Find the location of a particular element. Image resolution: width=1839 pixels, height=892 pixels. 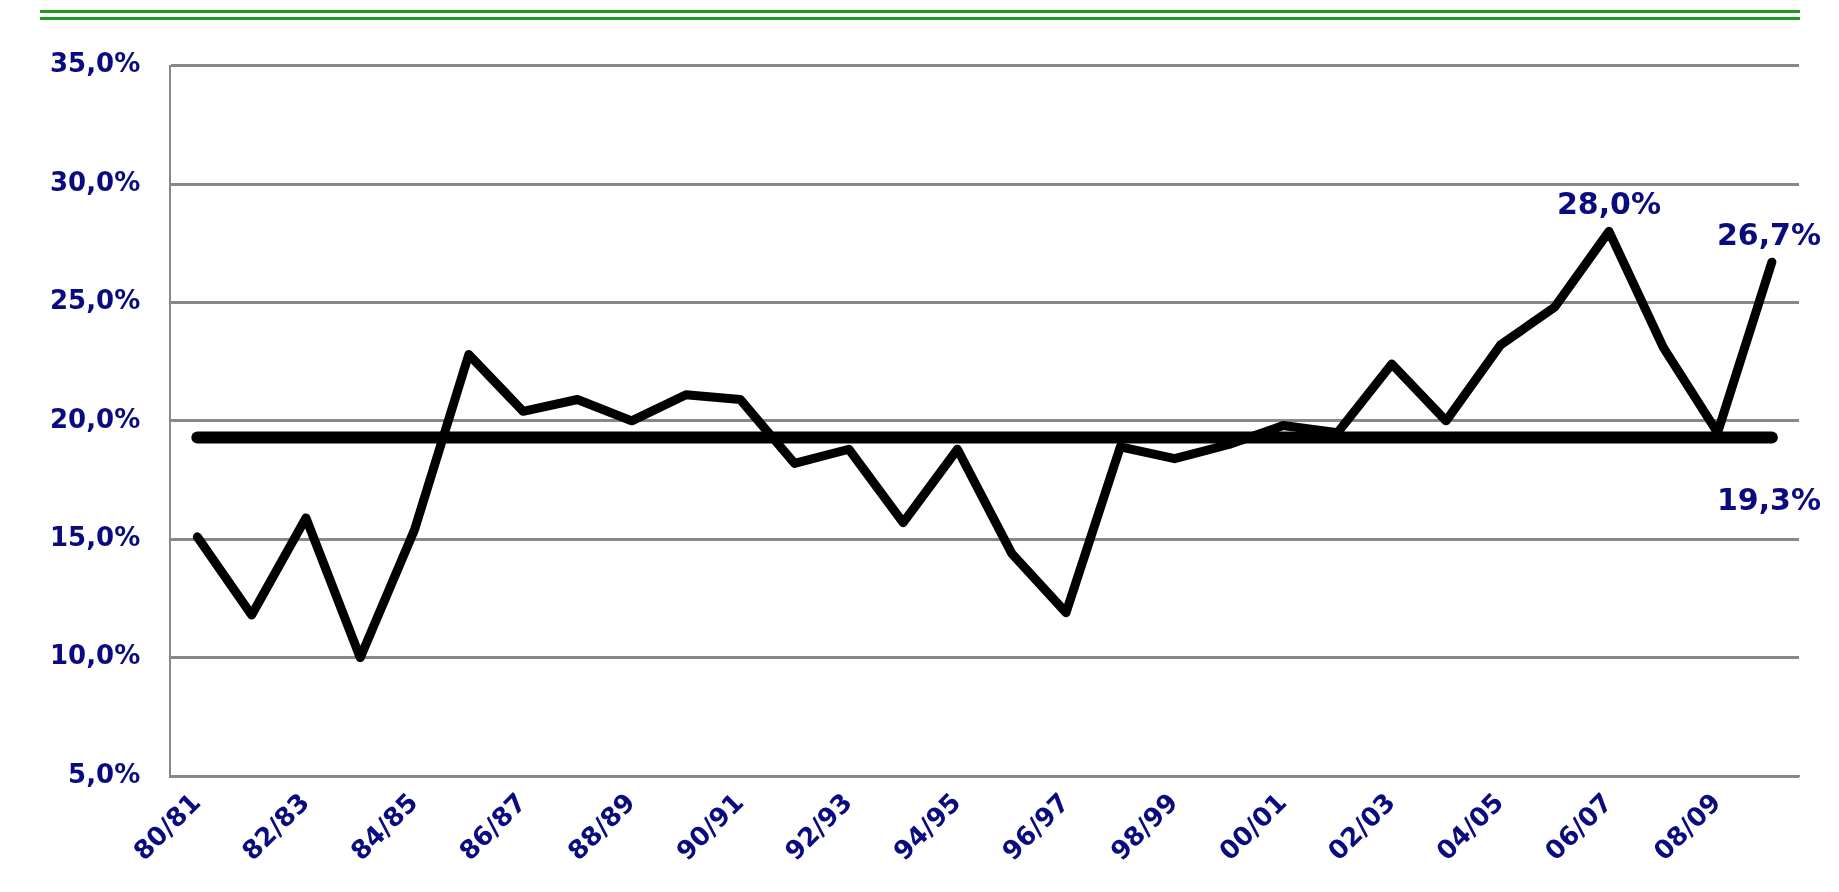

ref-line-label: 19,3% is located at coordinates (1769, 500).